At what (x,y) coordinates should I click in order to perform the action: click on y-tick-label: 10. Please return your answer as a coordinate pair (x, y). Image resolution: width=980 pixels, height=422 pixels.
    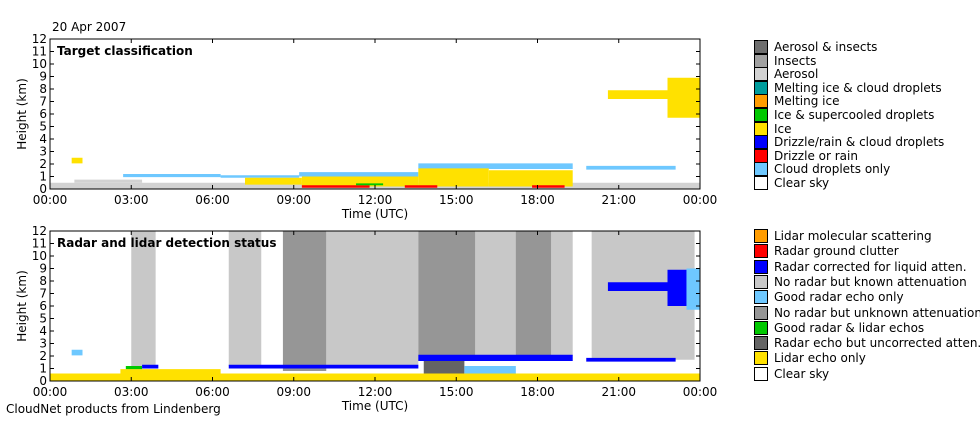
    Looking at the image, I should click on (39, 256).